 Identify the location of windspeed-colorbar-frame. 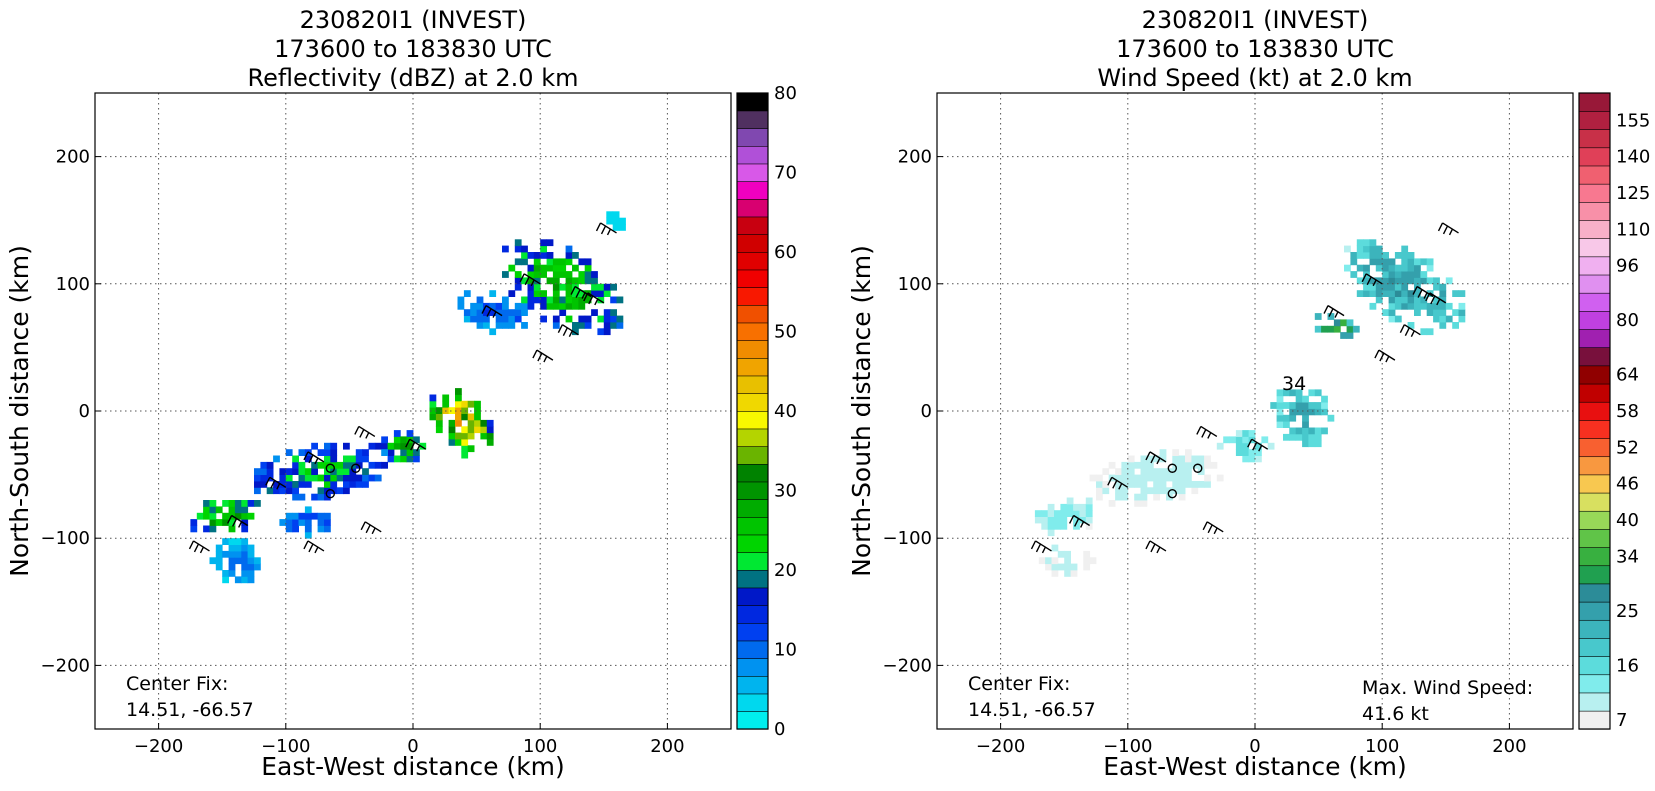
(1594, 411).